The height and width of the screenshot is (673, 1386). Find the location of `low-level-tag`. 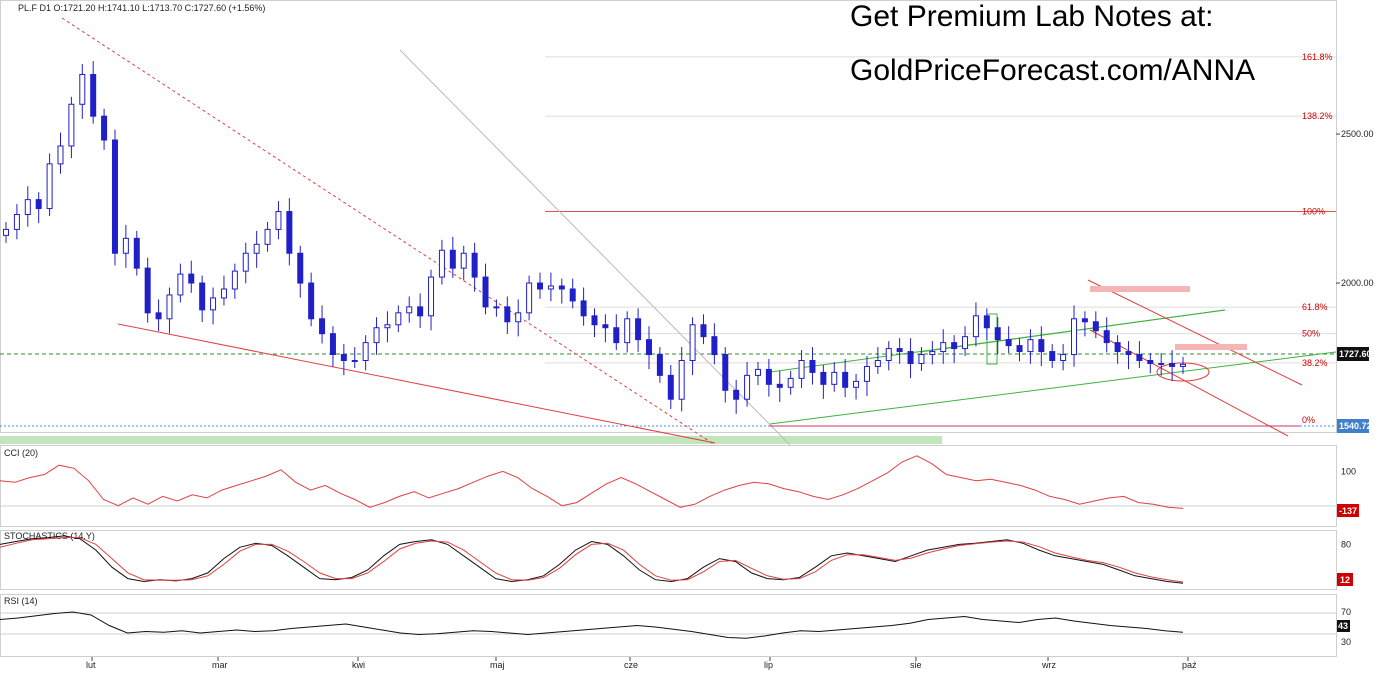

low-level-tag is located at coordinates (1353, 426).